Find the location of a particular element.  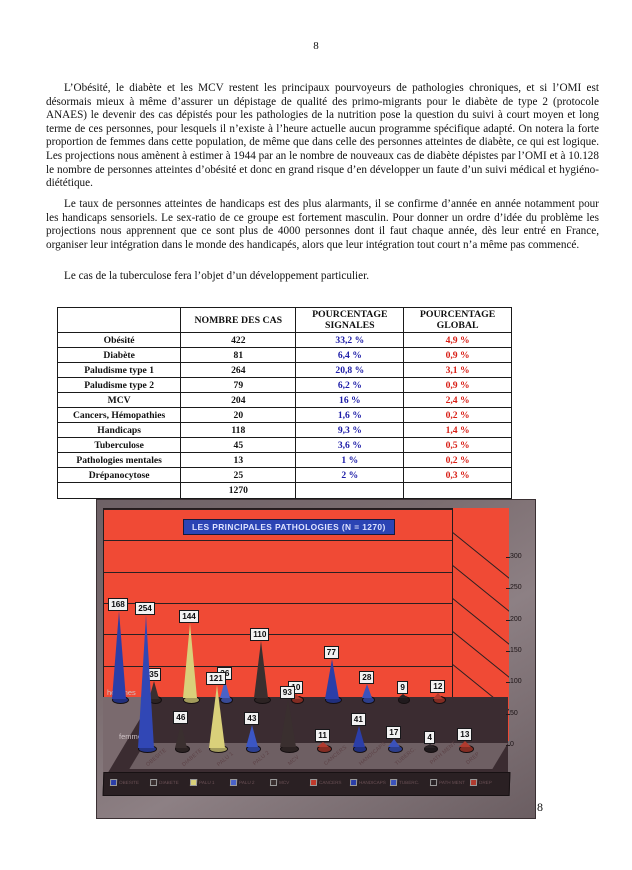

cone-value-label: 110 is located at coordinates (260, 635).